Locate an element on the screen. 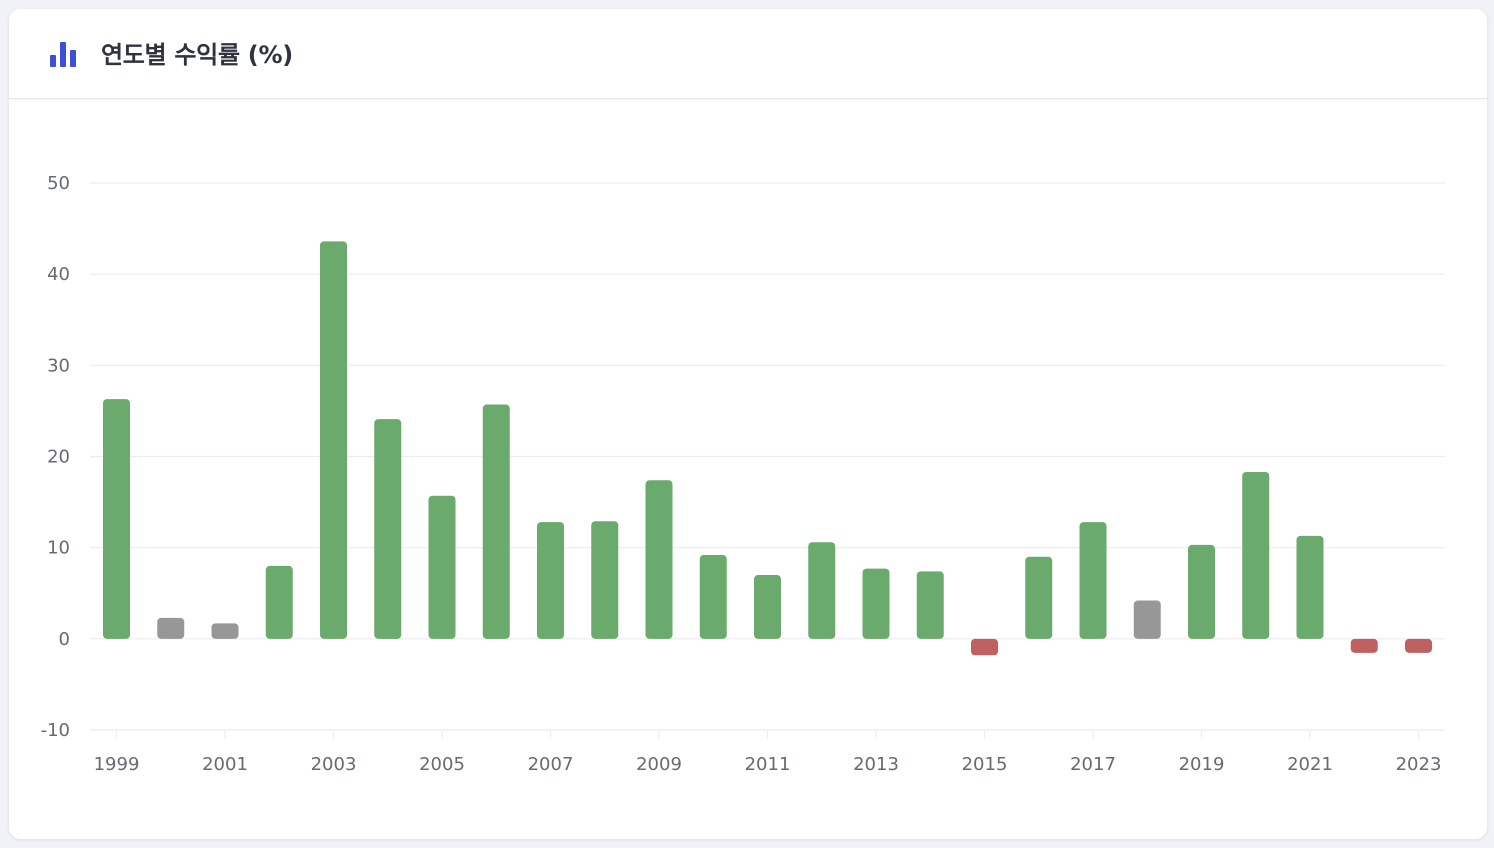  bar-2005 is located at coordinates (442, 567).